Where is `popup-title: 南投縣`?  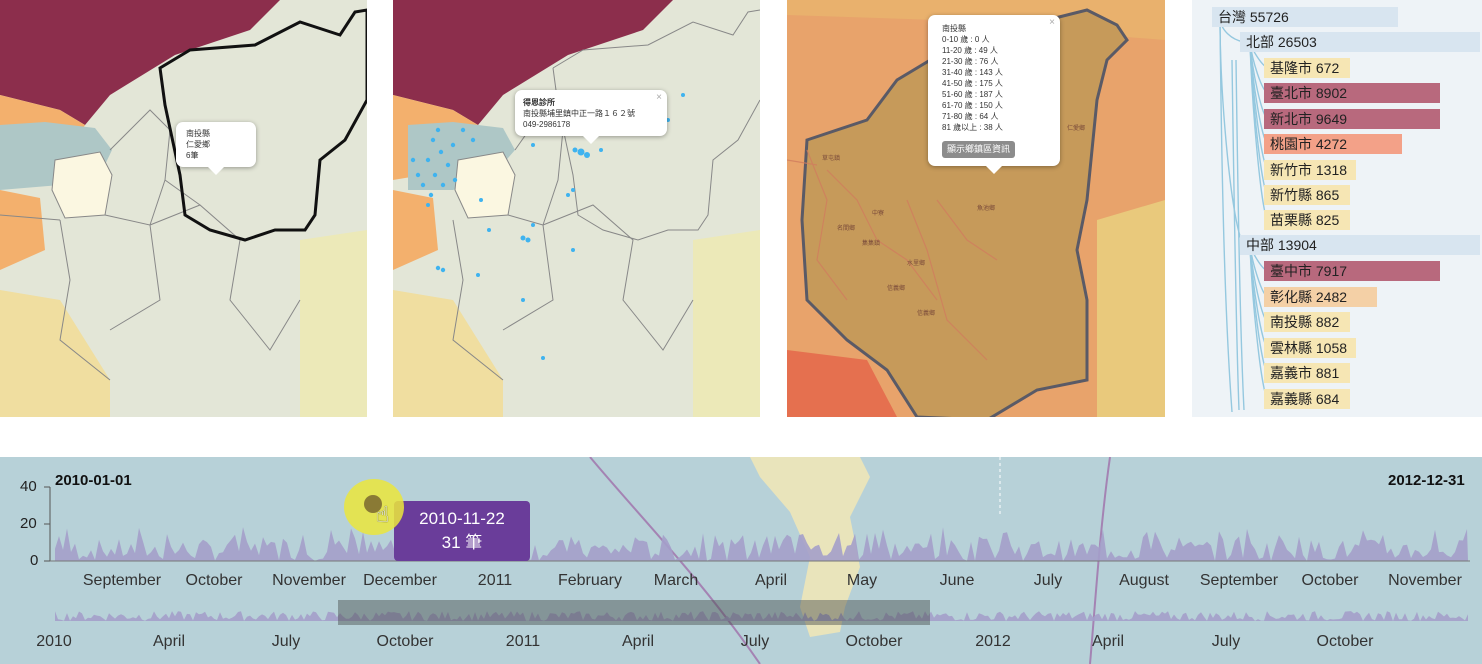 popup-title: 南投縣 is located at coordinates (954, 28).